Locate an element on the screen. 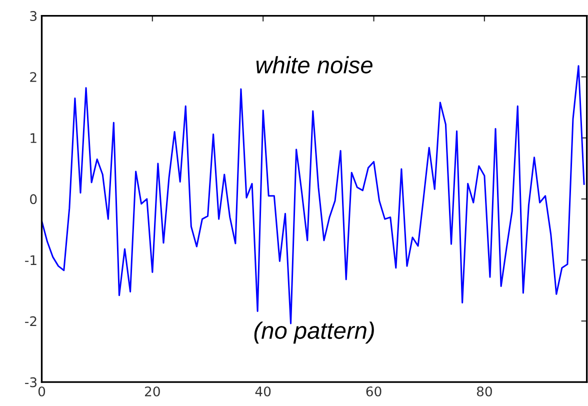 Image resolution: width=588 pixels, height=406 pixels. x-tick-label: 0 is located at coordinates (42, 391).